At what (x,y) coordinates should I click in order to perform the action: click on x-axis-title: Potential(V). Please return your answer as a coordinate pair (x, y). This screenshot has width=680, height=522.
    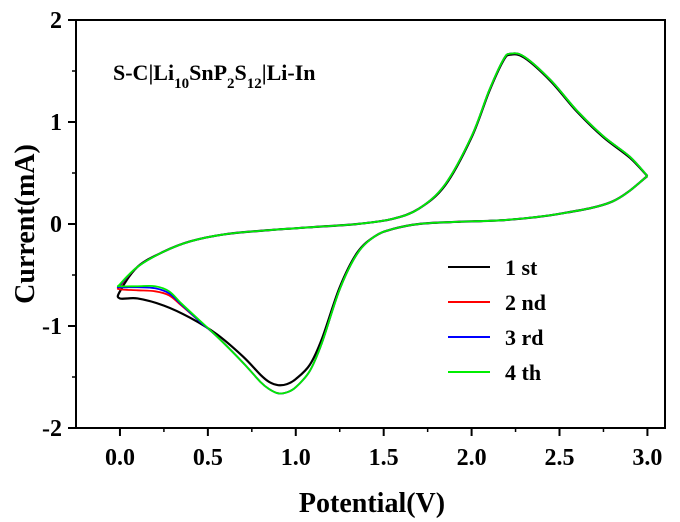
    Looking at the image, I should click on (372, 503).